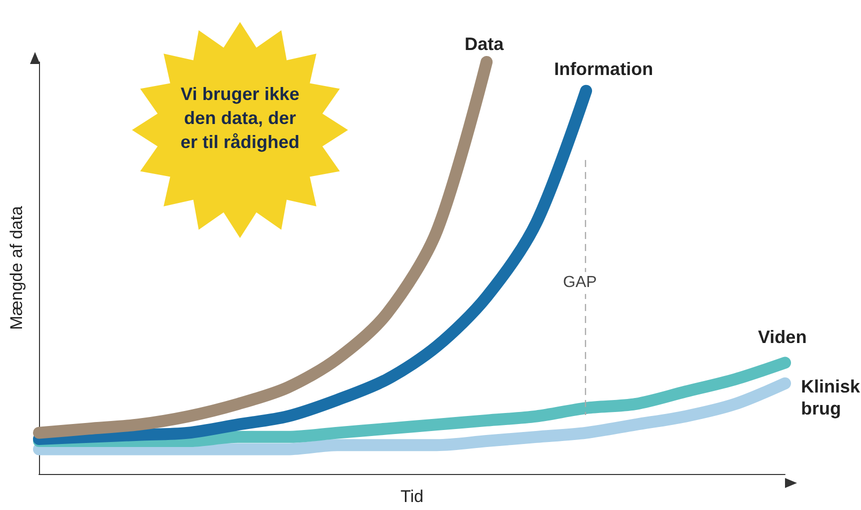  Describe the element at coordinates (484, 44) in the screenshot. I see `series-label: Data` at that location.